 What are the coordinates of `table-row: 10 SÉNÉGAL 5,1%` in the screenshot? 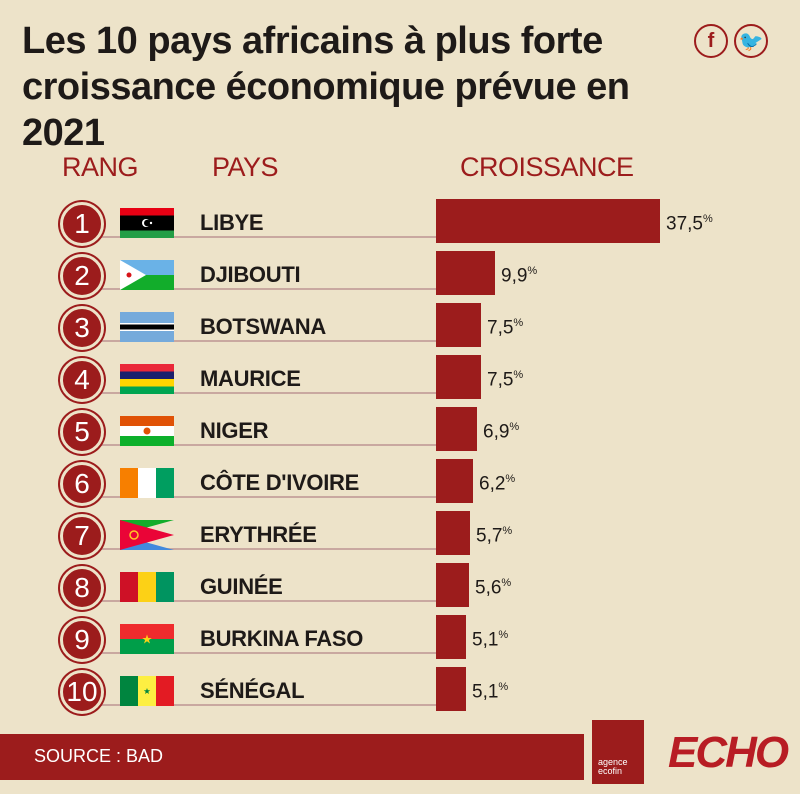 It's located at (400, 693).